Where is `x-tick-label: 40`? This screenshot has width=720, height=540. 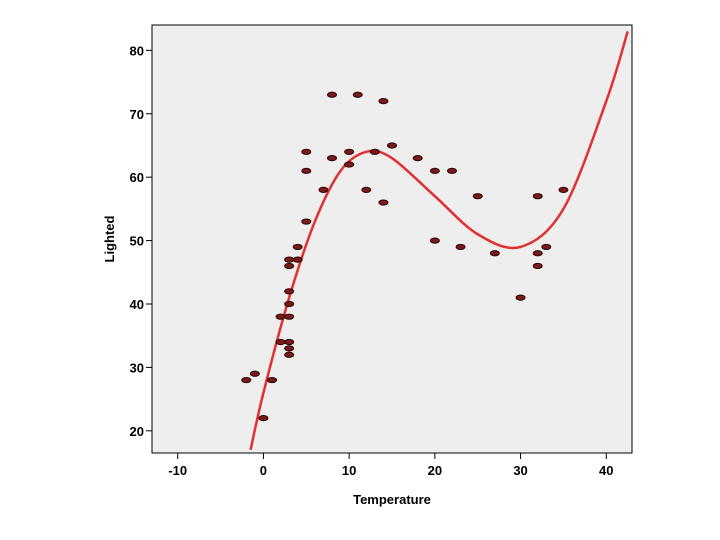 x-tick-label: 40 is located at coordinates (606, 470).